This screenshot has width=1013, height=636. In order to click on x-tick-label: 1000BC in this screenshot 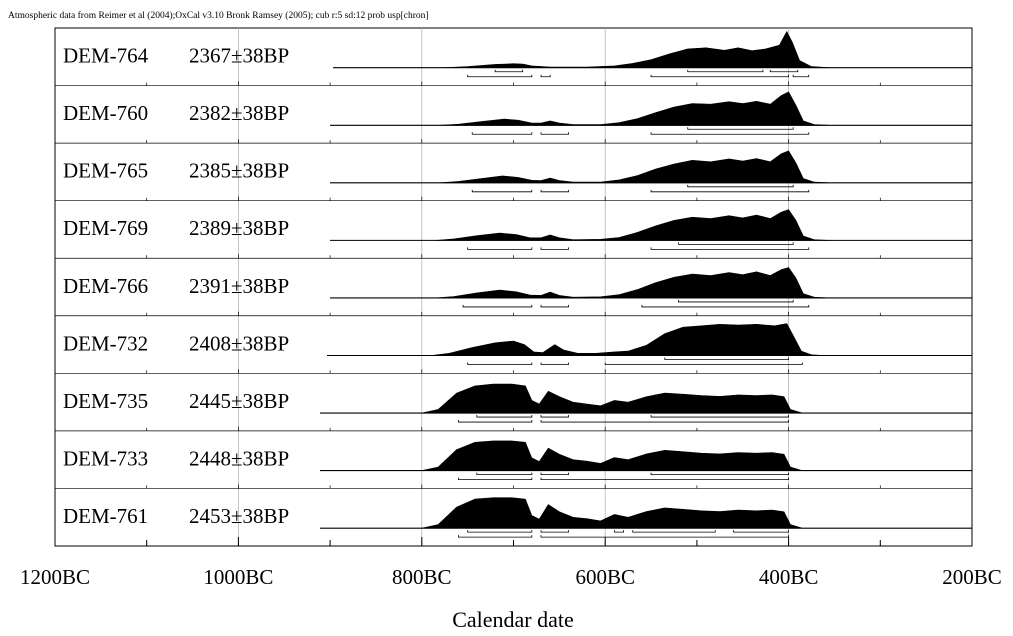, I will do `click(238, 577)`.